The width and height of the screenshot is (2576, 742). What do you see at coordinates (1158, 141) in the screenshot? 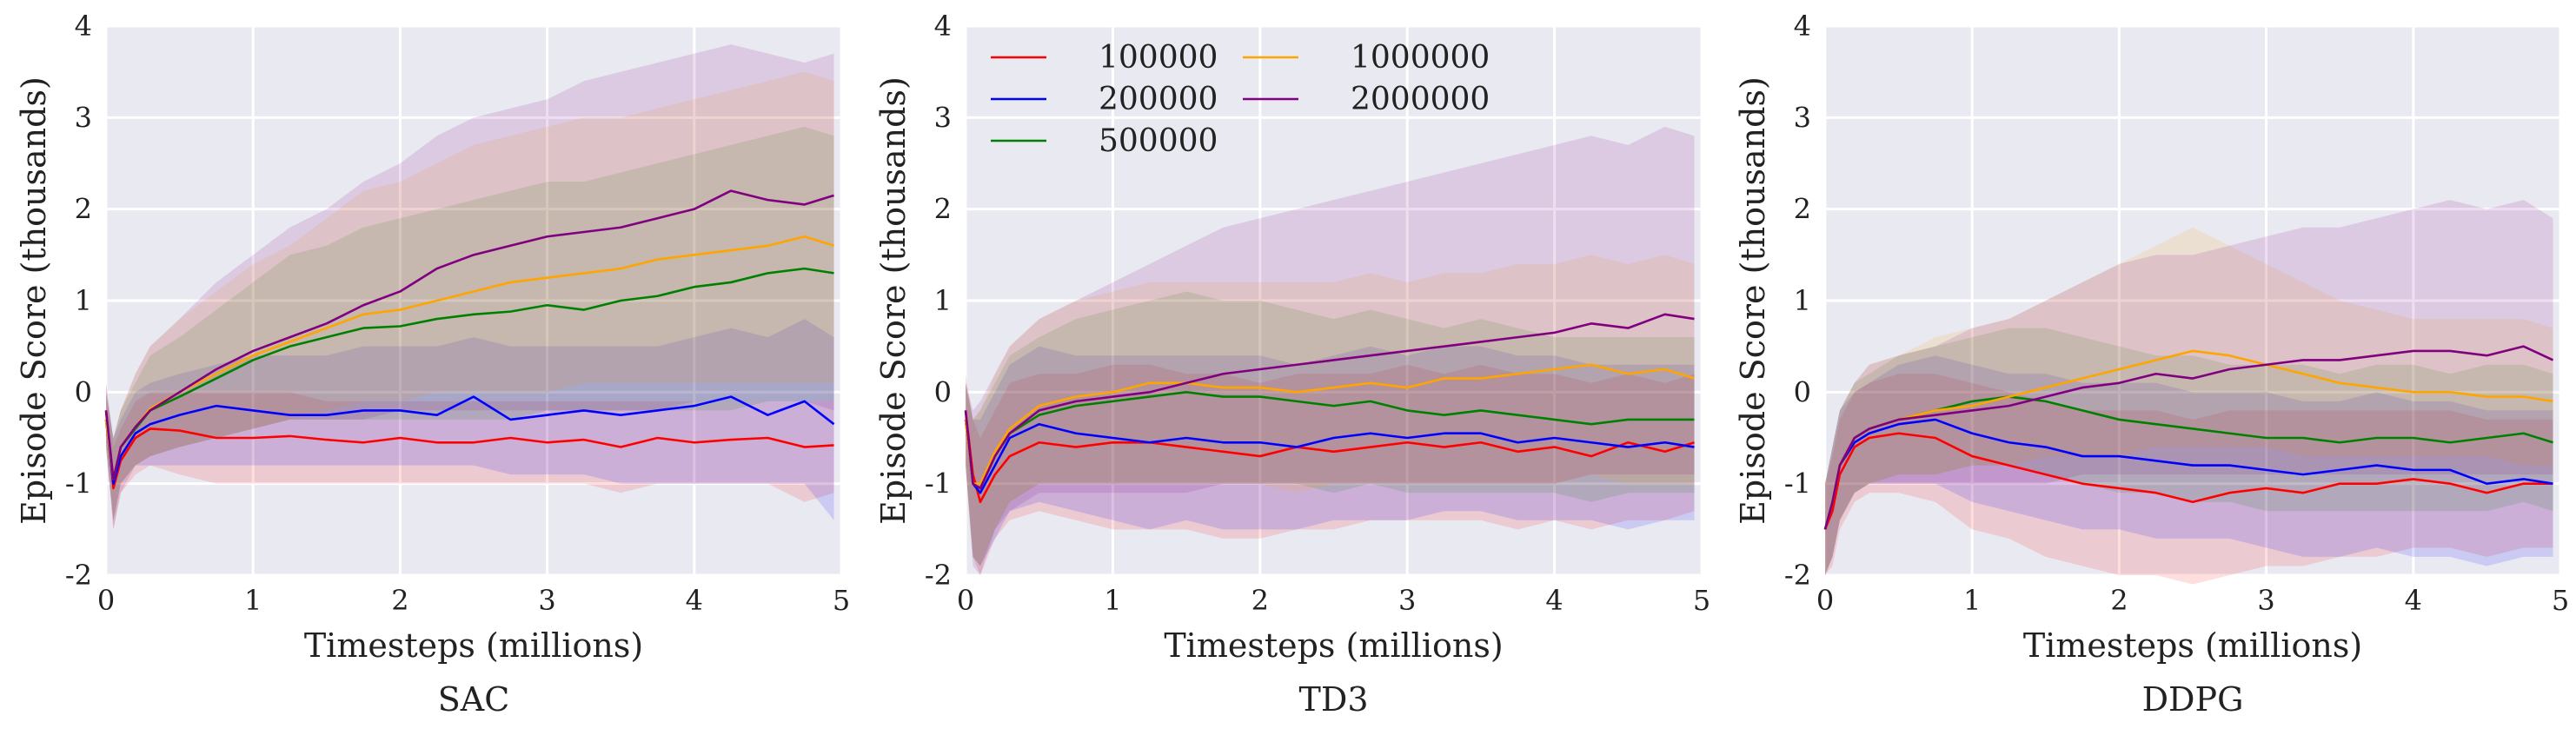
I see `legend-label-500000: 500000` at bounding box center [1158, 141].